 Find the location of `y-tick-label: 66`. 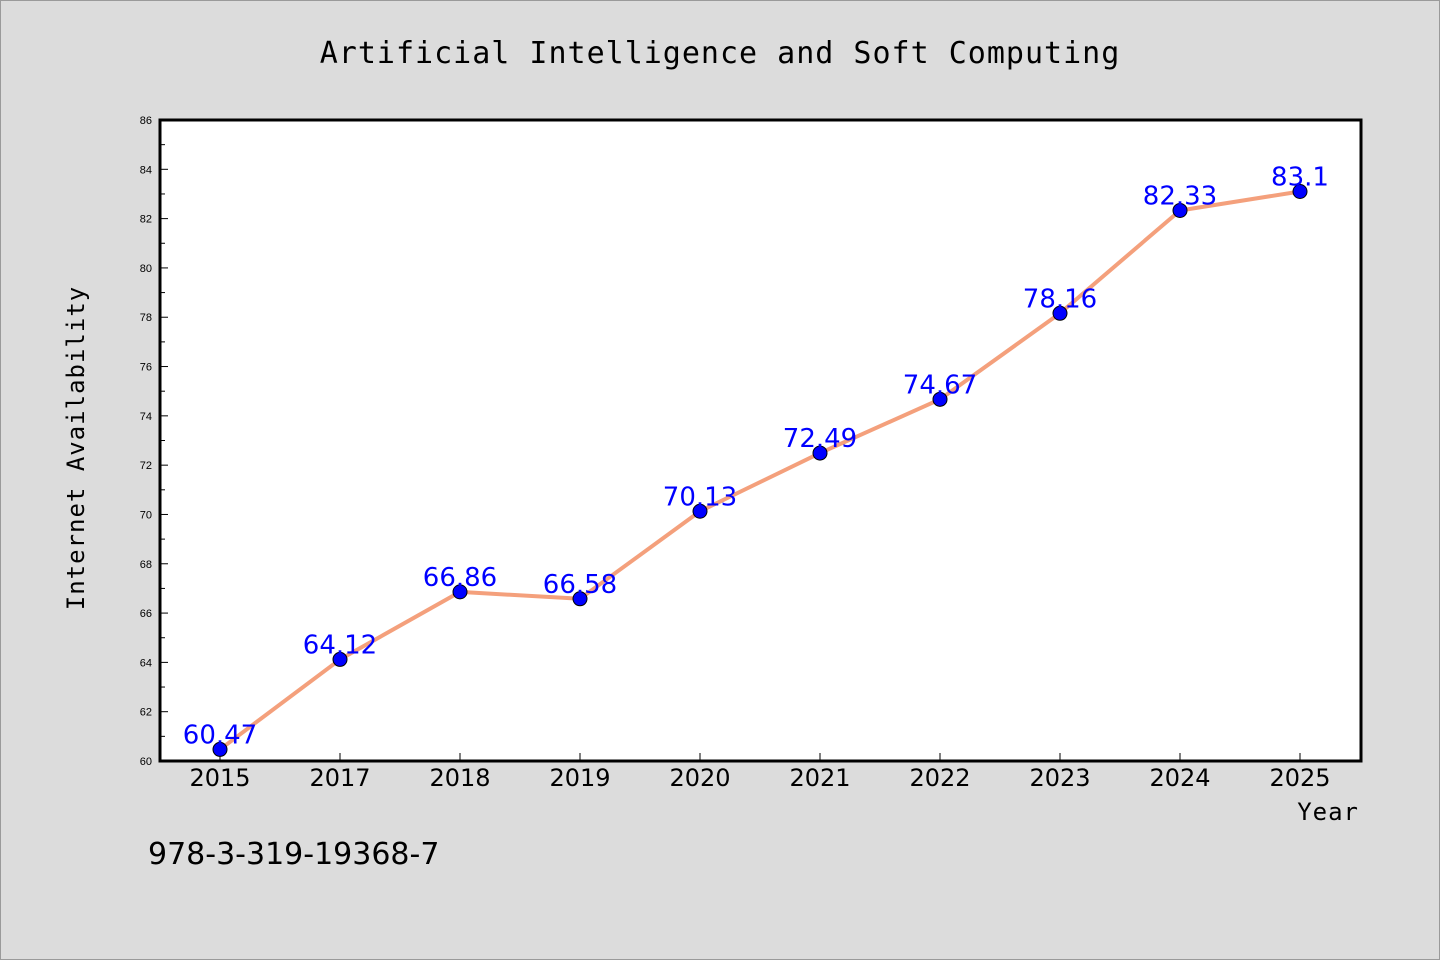

y-tick-label: 66 is located at coordinates (146, 614).